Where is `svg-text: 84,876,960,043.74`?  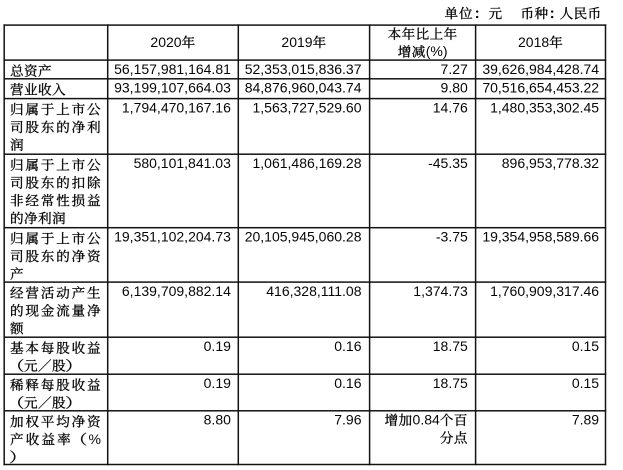
svg-text: 84,876,960,043.74 is located at coordinates (303, 88).